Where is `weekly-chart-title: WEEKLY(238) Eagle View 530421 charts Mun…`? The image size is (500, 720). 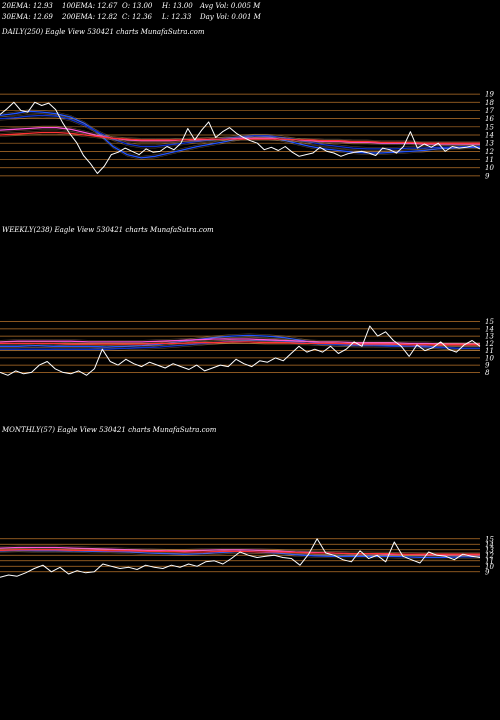 weekly-chart-title: WEEKLY(238) Eagle View 530421 charts Mun… is located at coordinates (108, 230).